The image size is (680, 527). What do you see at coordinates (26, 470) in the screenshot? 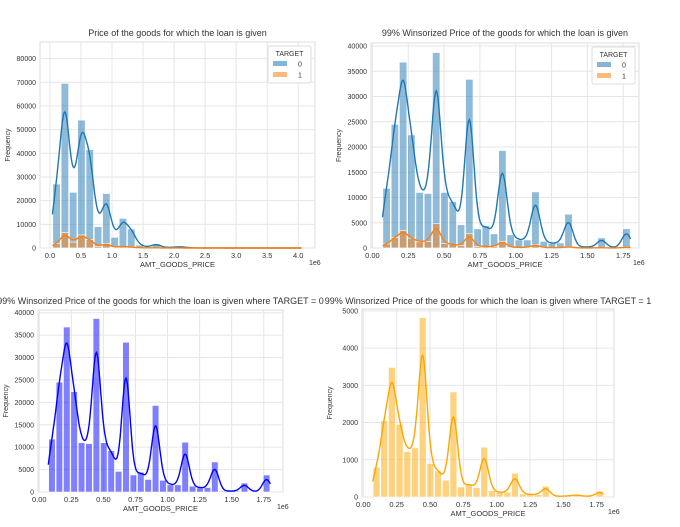
I see `y-tick-label: 5000` at bounding box center [26, 470].